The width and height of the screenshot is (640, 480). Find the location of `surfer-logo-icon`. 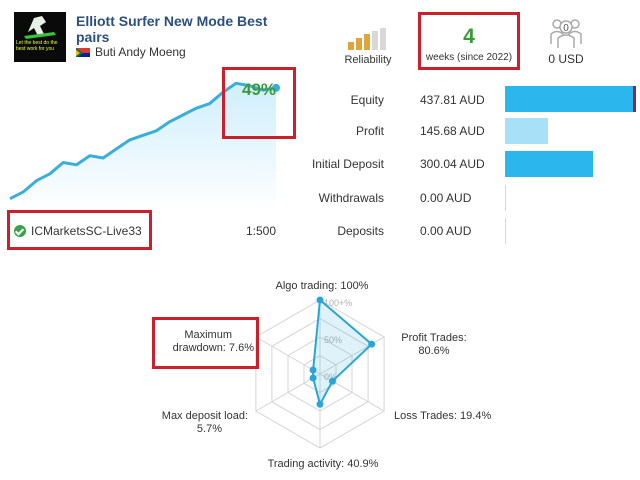

surfer-logo-icon is located at coordinates (40, 37).